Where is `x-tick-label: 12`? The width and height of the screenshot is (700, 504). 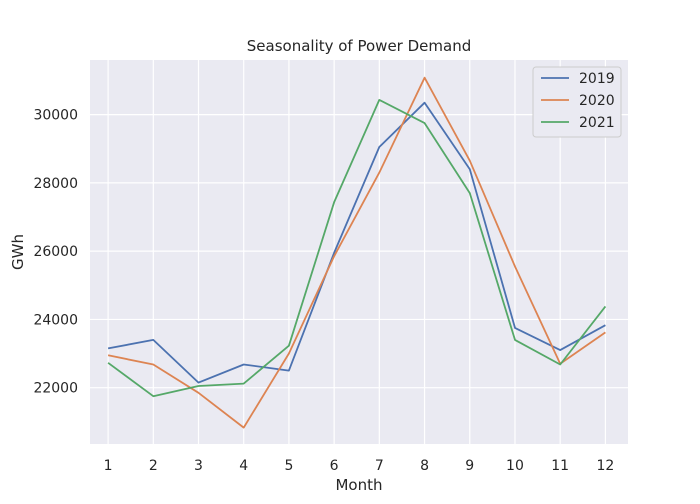 x-tick-label: 12 is located at coordinates (605, 466).